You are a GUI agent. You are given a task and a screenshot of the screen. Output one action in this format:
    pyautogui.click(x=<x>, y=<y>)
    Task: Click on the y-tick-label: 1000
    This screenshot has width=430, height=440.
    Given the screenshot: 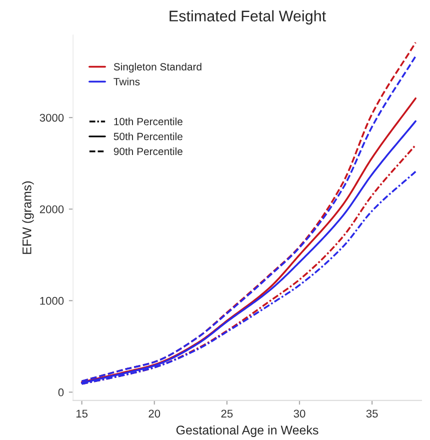 What is the action you would take?
    pyautogui.click(x=52, y=300)
    